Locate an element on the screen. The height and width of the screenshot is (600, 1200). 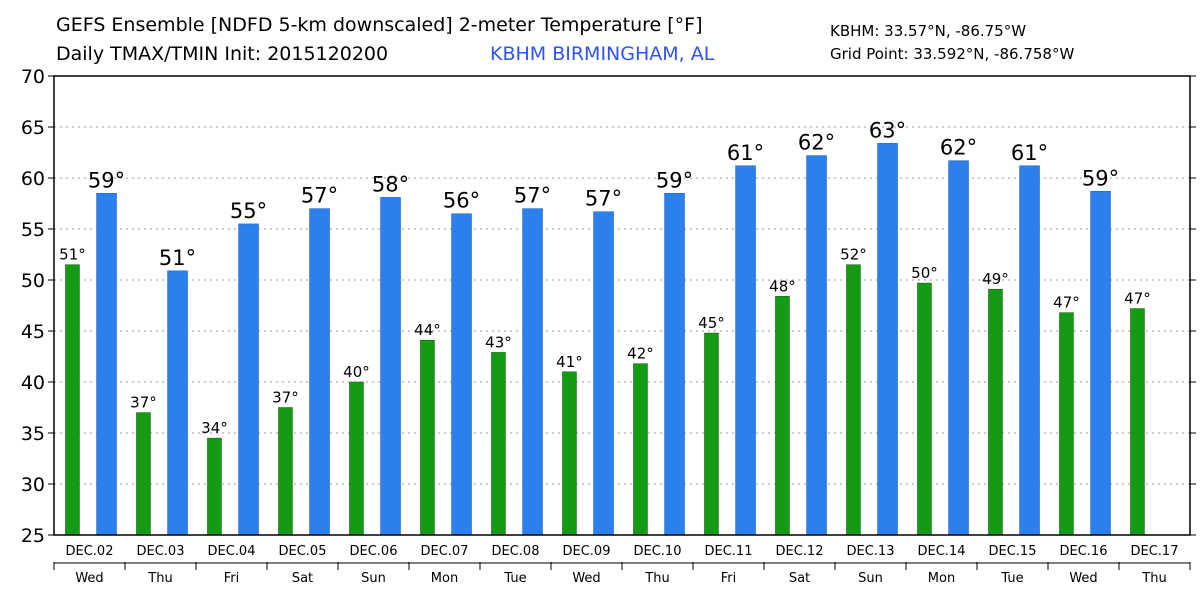
y-tick-label: 35 is located at coordinates (33, 434).